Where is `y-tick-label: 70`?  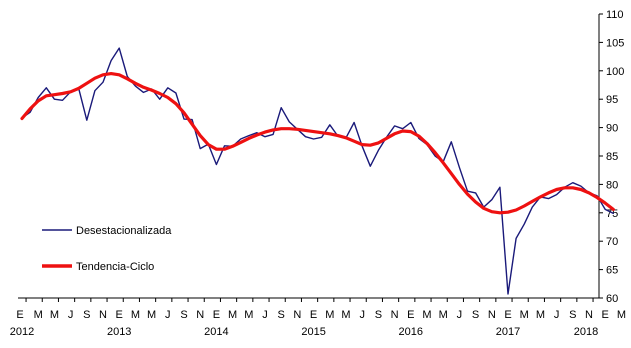 y-tick-label: 70 is located at coordinates (612, 242).